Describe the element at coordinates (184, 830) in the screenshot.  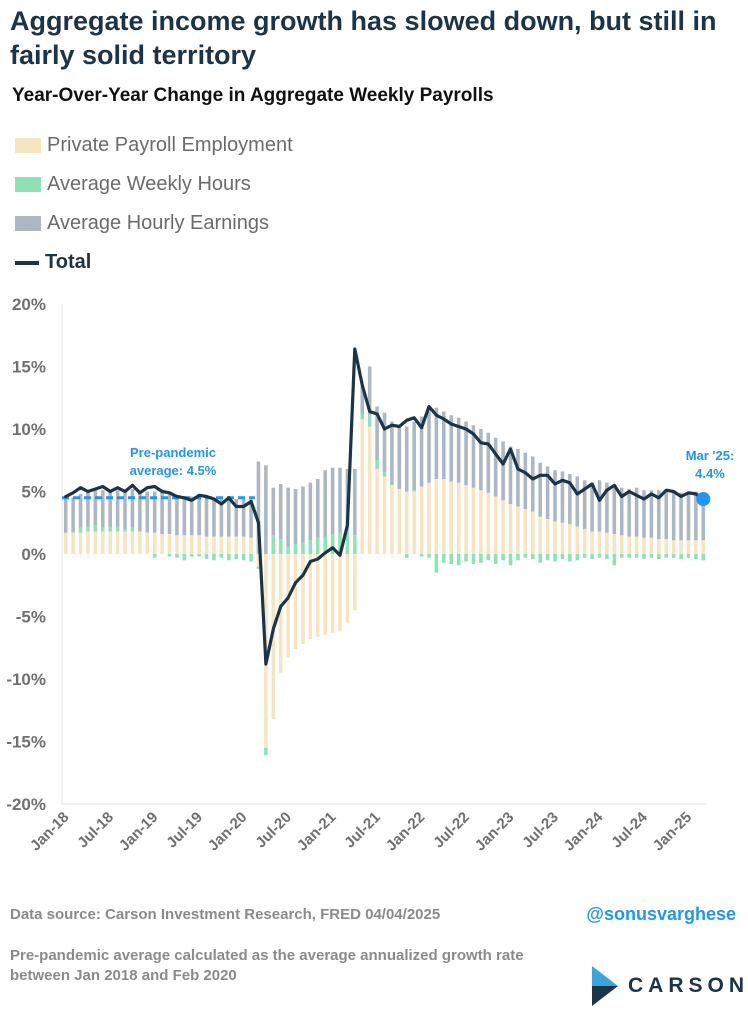
I see `x-tick-label: Jul-19` at that location.